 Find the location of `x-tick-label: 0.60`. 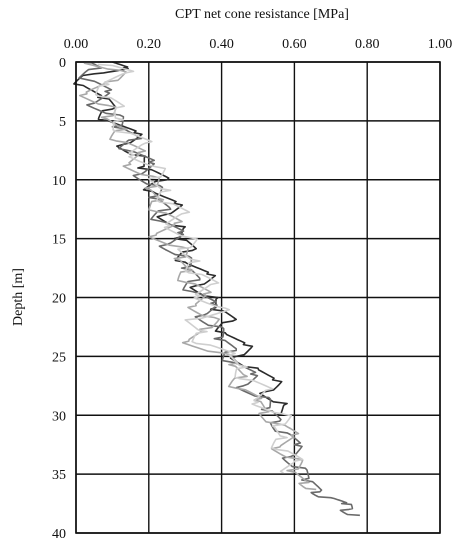

x-tick-label: 0.60 is located at coordinates (294, 44).